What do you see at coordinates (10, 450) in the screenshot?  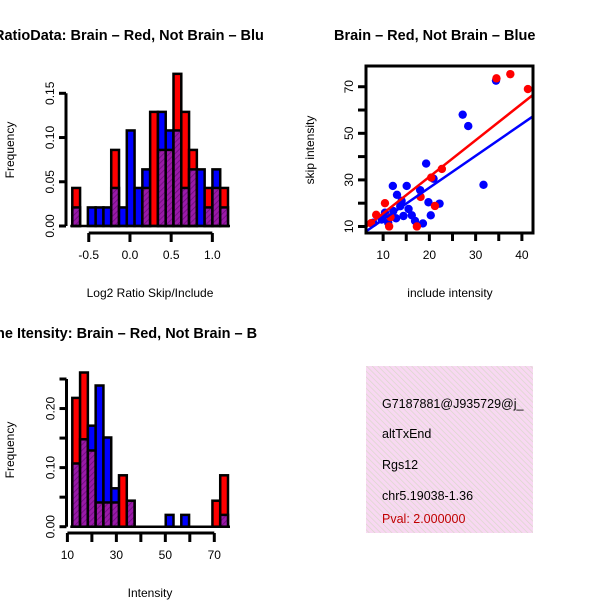 I see `hist-intensity-ylabel: Frequency` at bounding box center [10, 450].